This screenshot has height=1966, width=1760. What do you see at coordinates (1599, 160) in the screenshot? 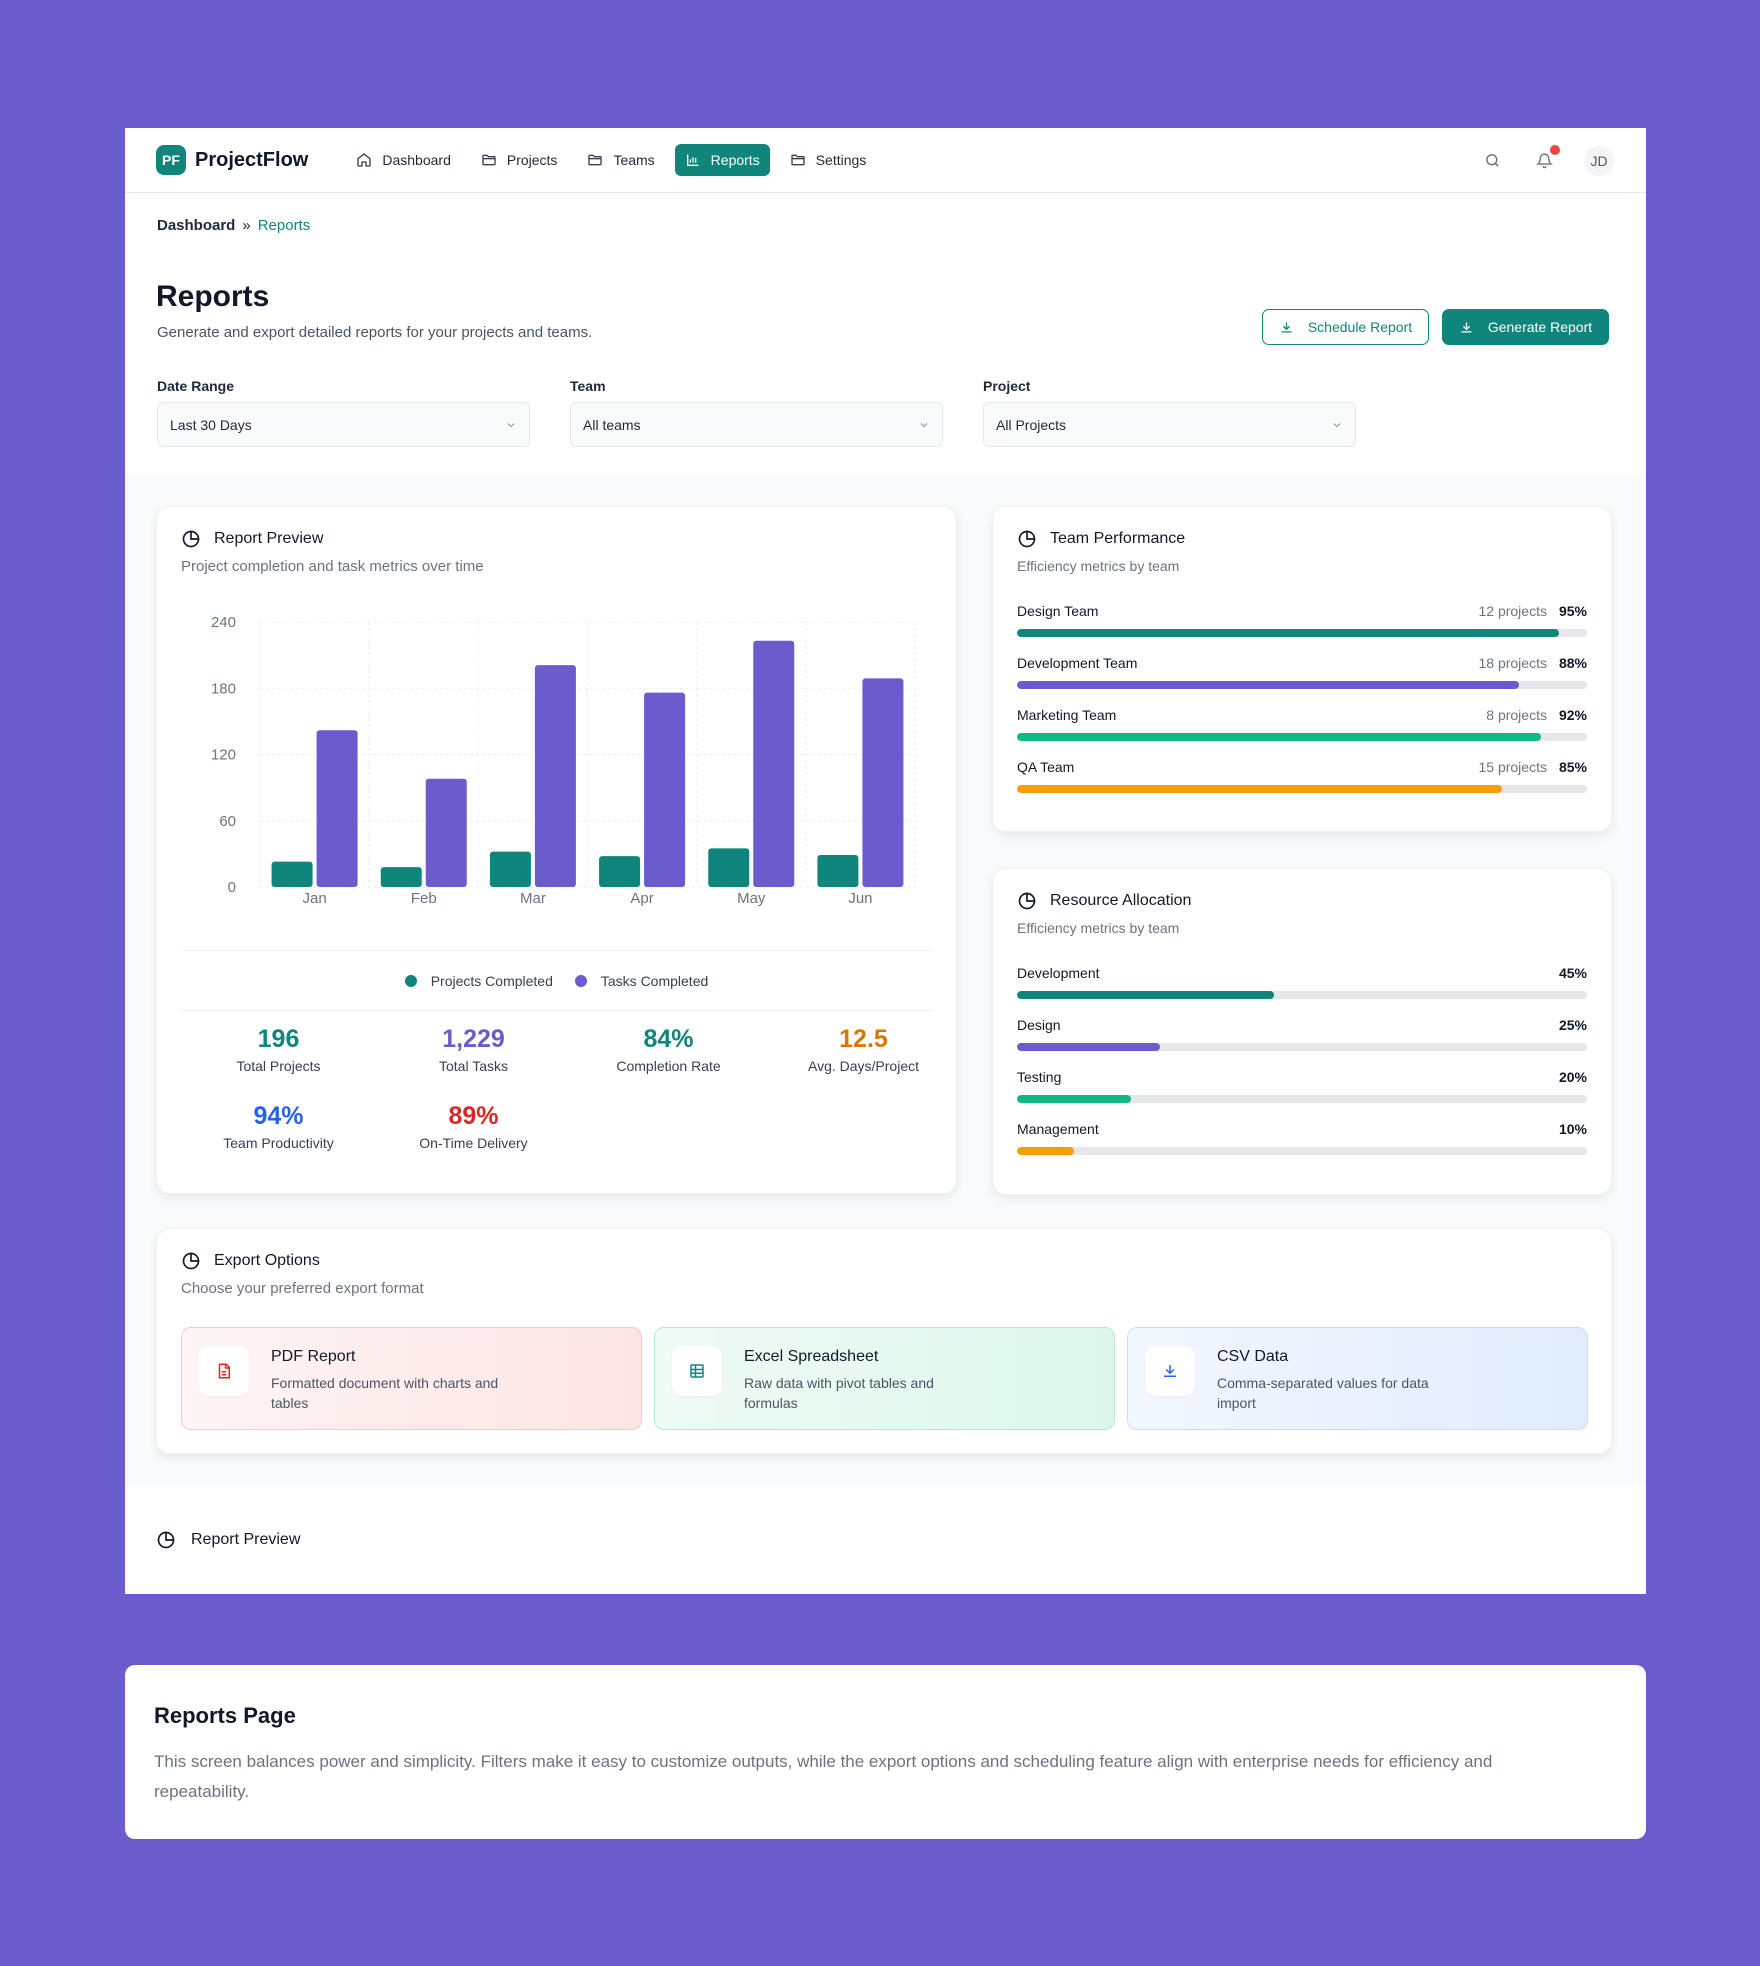
I see `avatar: JD` at bounding box center [1599, 160].